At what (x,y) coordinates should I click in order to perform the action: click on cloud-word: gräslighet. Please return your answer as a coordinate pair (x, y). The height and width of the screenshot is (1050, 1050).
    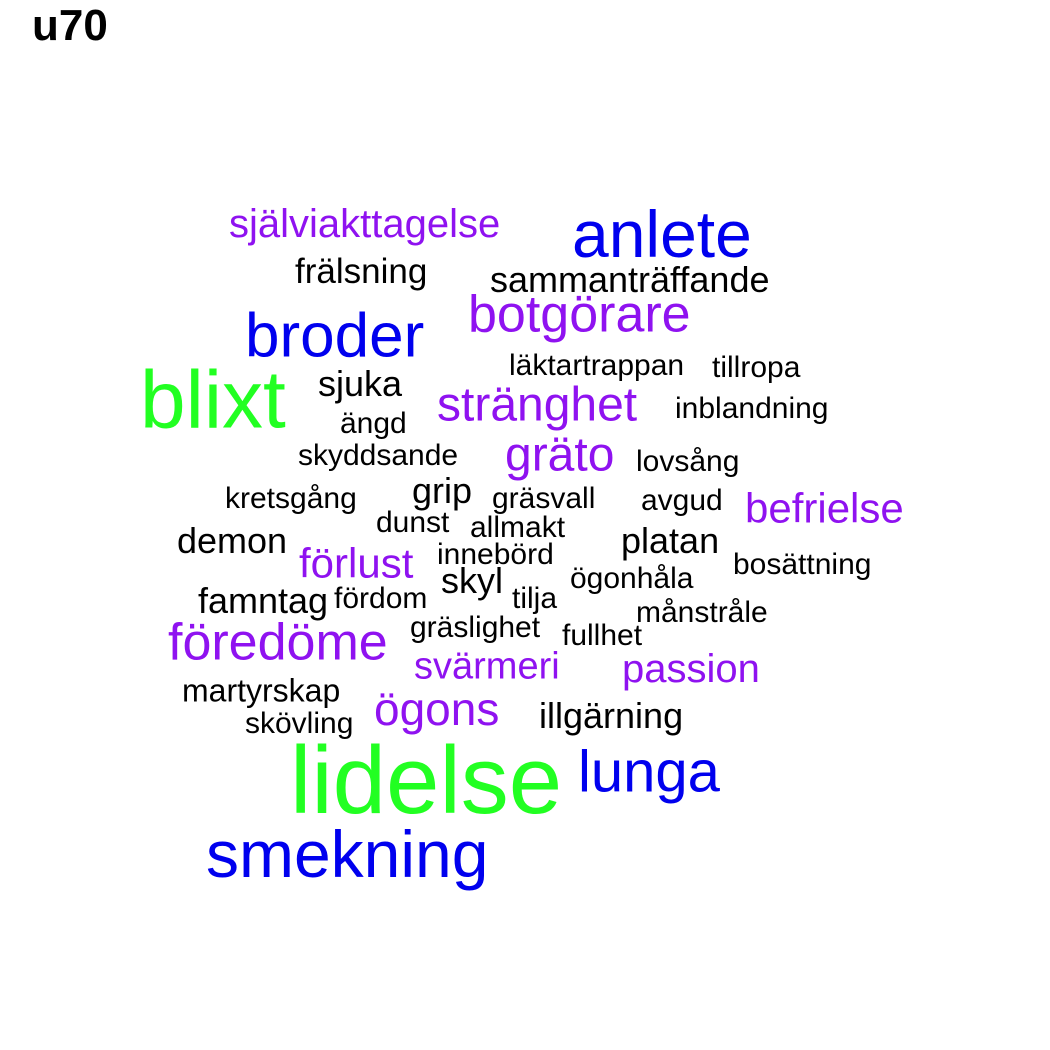
    Looking at the image, I should click on (475, 627).